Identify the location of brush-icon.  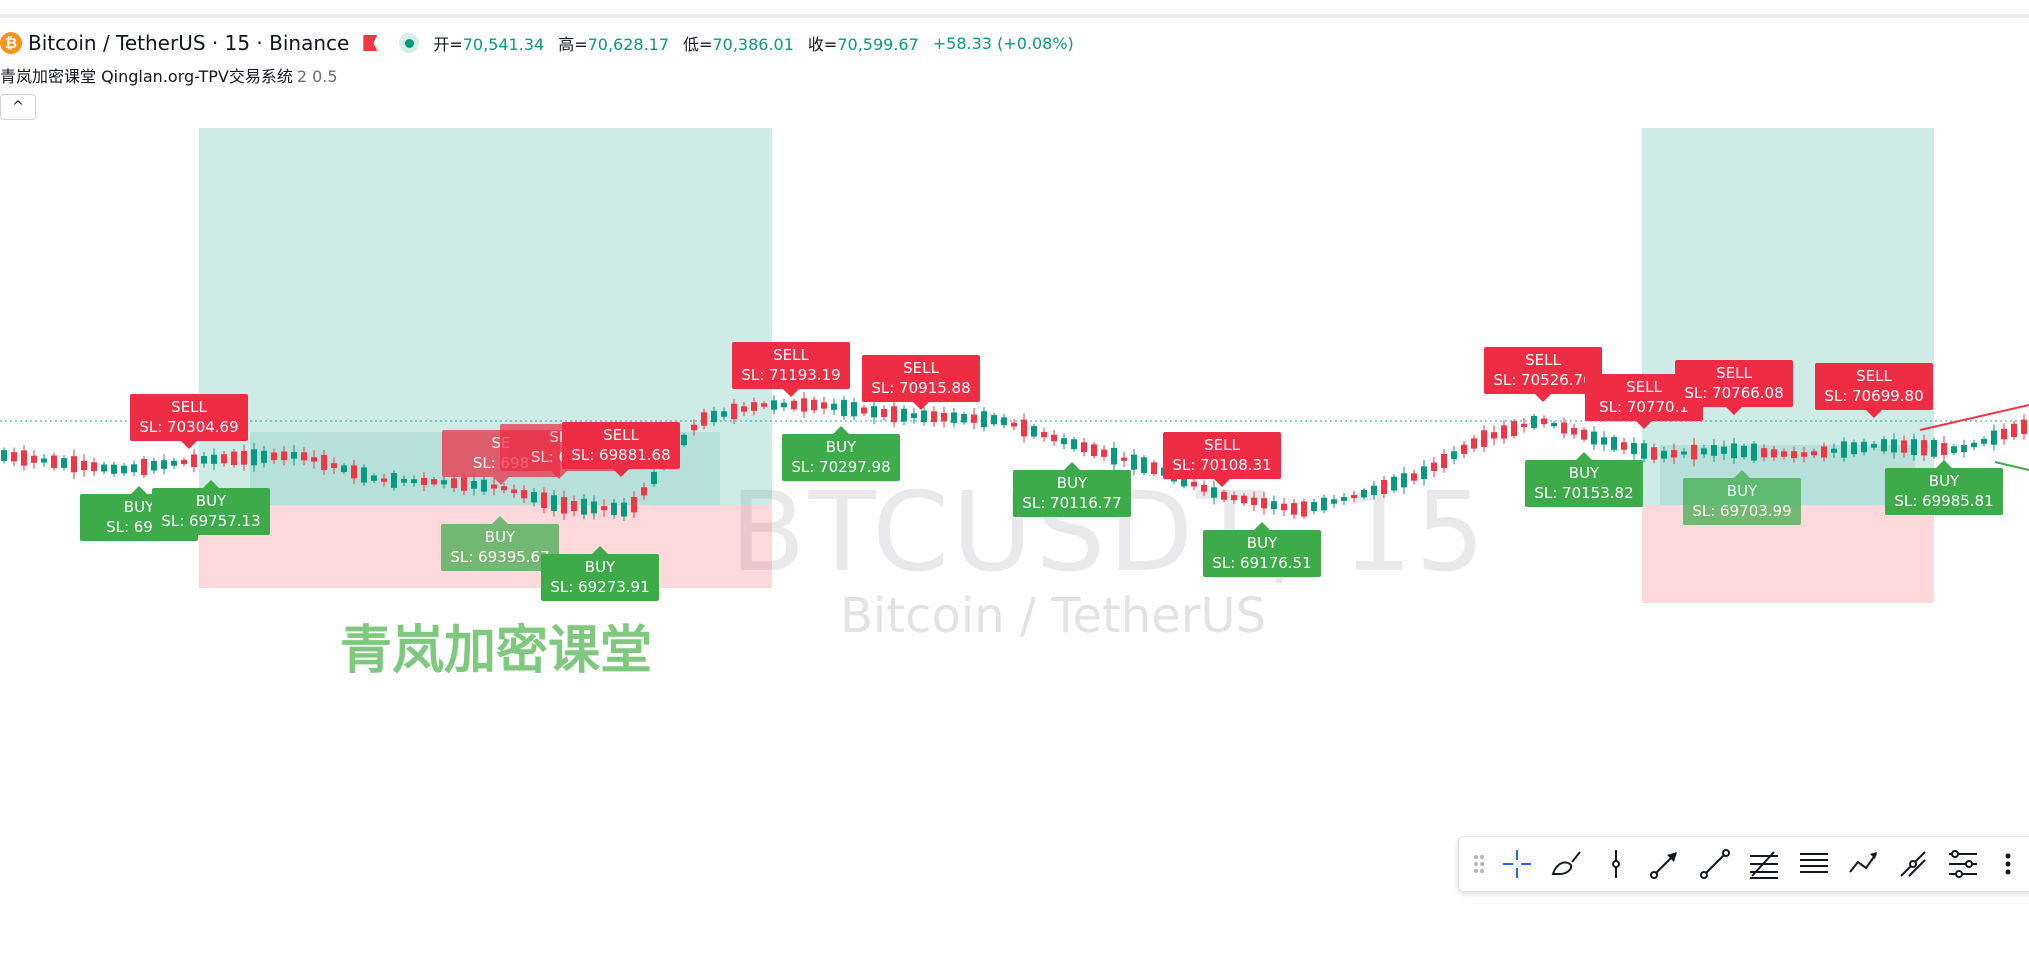
(1566, 864).